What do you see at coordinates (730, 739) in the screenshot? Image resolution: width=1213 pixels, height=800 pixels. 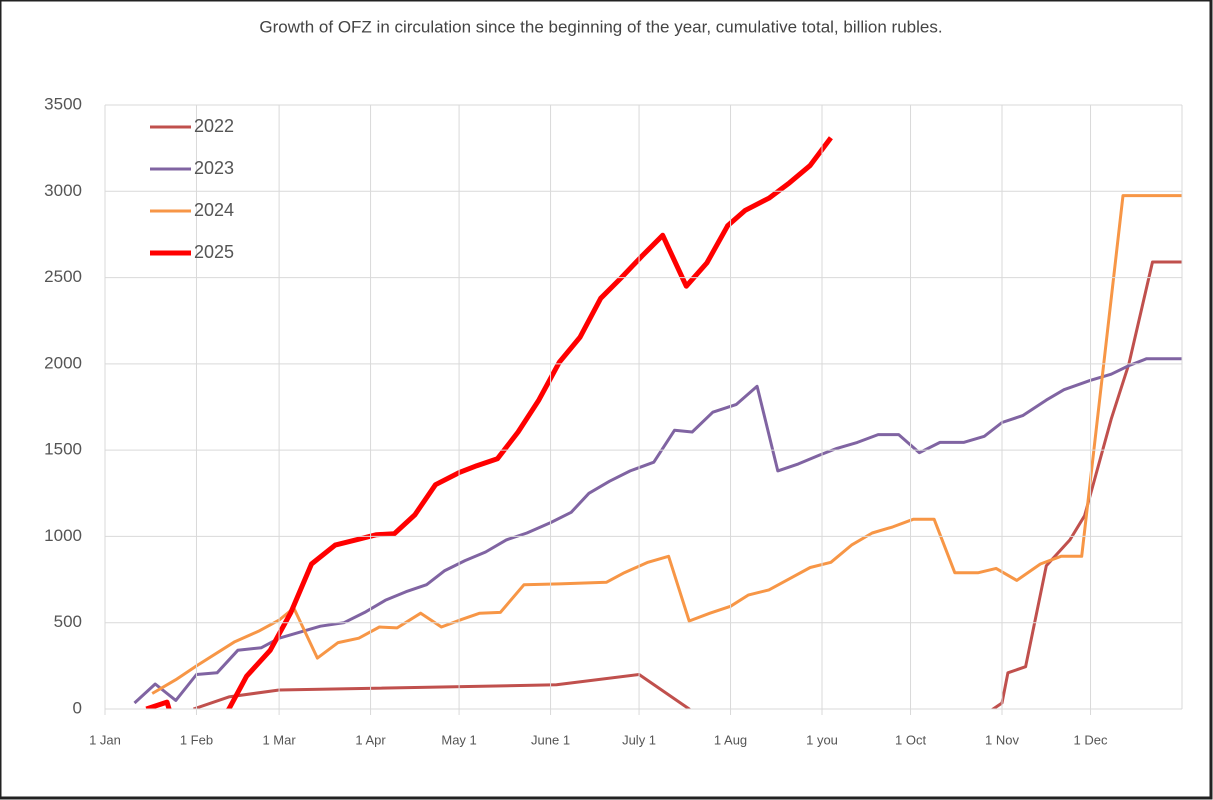 I see `x-tick-label: 1 Aug` at bounding box center [730, 739].